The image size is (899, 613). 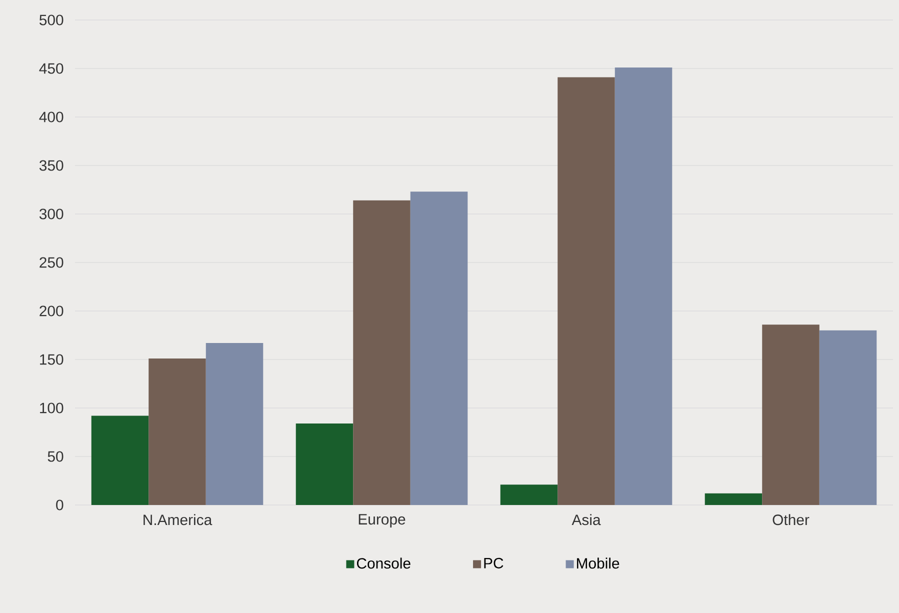 I want to click on y-tick-label: 200, so click(x=52, y=311).